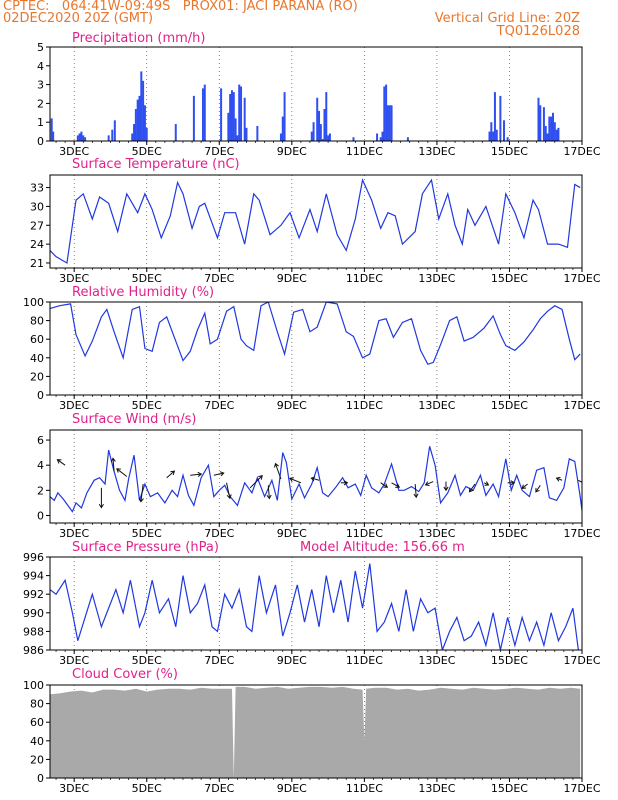 The image size is (618, 800). Describe the element at coordinates (33, 557) in the screenshot. I see `y-tick-label: 996` at that location.